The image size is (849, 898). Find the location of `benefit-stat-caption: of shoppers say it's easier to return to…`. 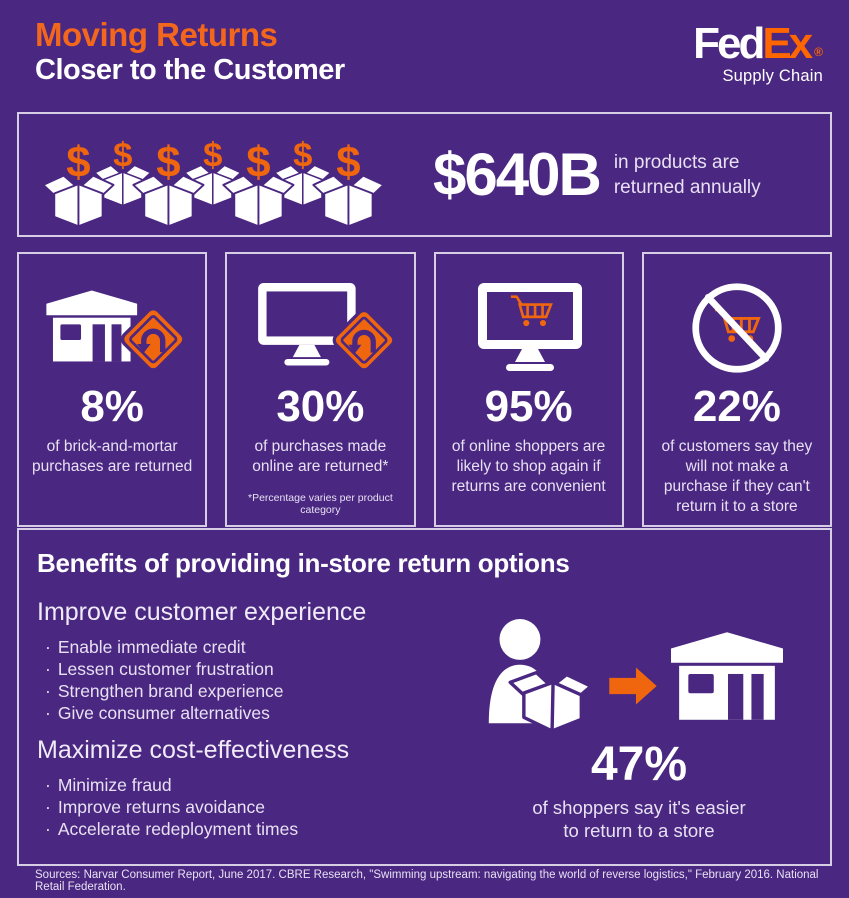

benefit-stat-caption: of shoppers say it's easier to return to… is located at coordinates (639, 819).